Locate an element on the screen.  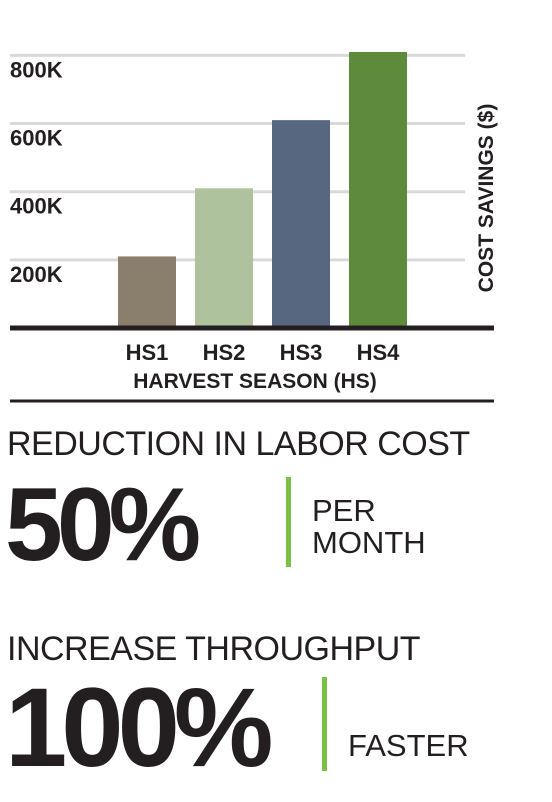
bar-hs3 is located at coordinates (301, 224).